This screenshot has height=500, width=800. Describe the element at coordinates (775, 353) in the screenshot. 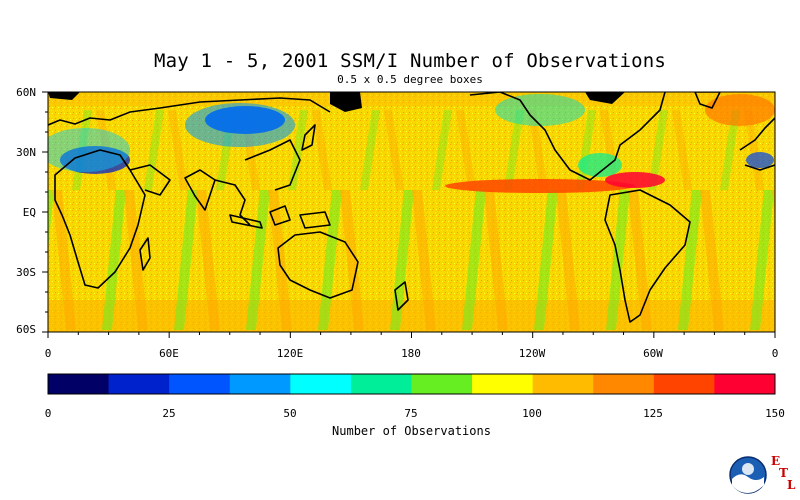

I see `lon-label-0-end: 0` at that location.